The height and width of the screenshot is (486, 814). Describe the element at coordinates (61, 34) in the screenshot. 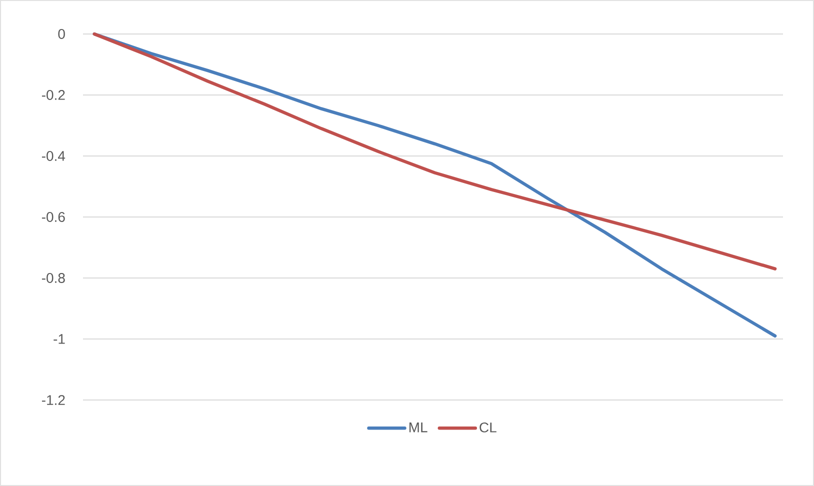

I see `y-tick-label: 0` at that location.